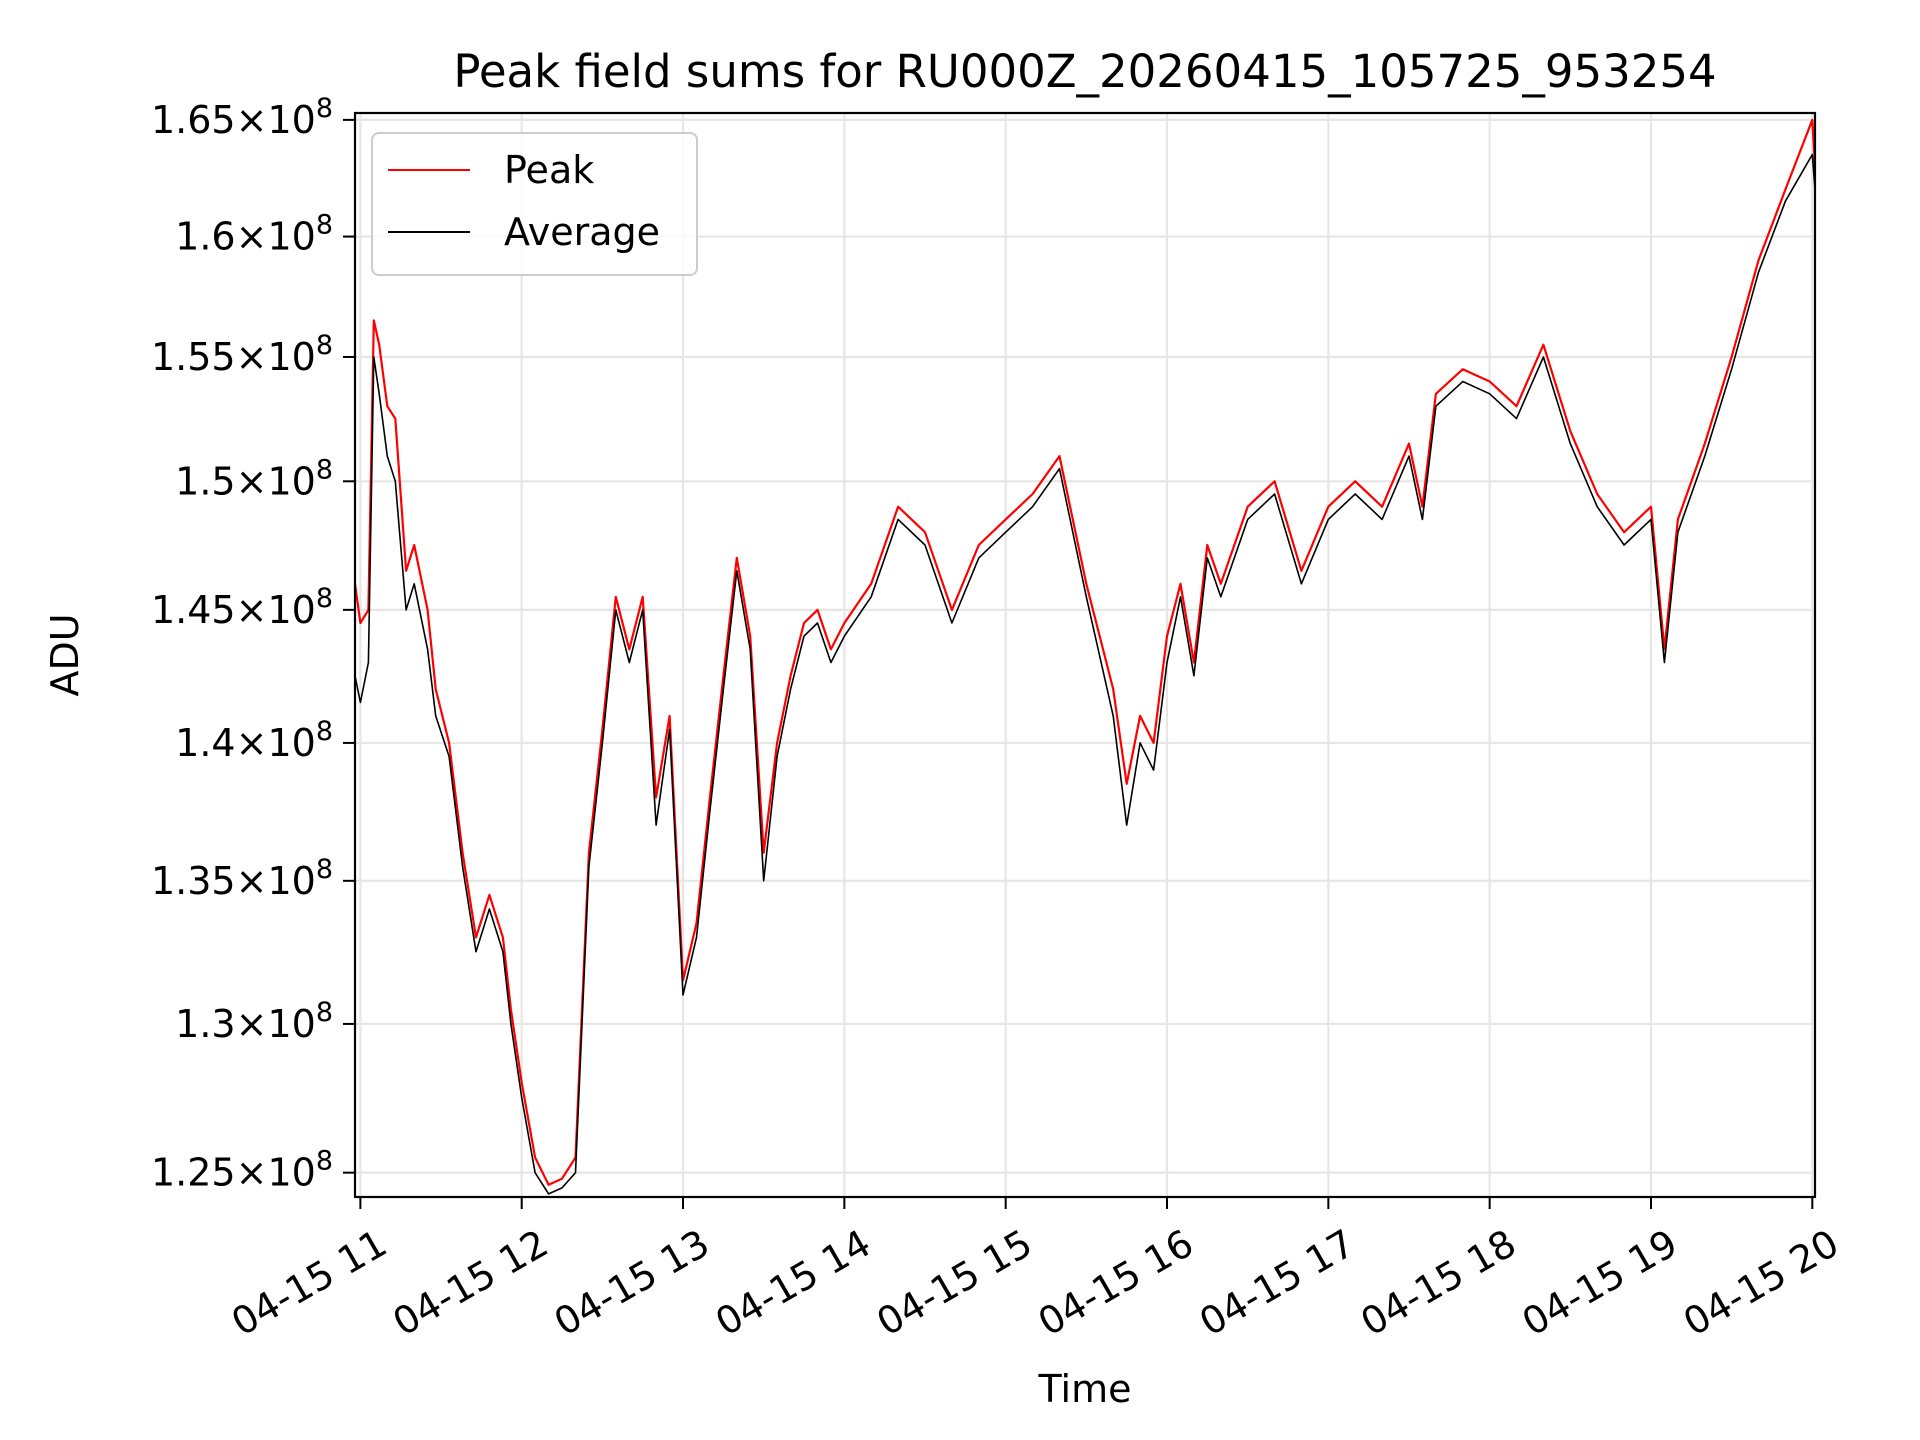 The width and height of the screenshot is (1920, 1440). I want to click on x-axis-label: Time, so click(1085, 1389).